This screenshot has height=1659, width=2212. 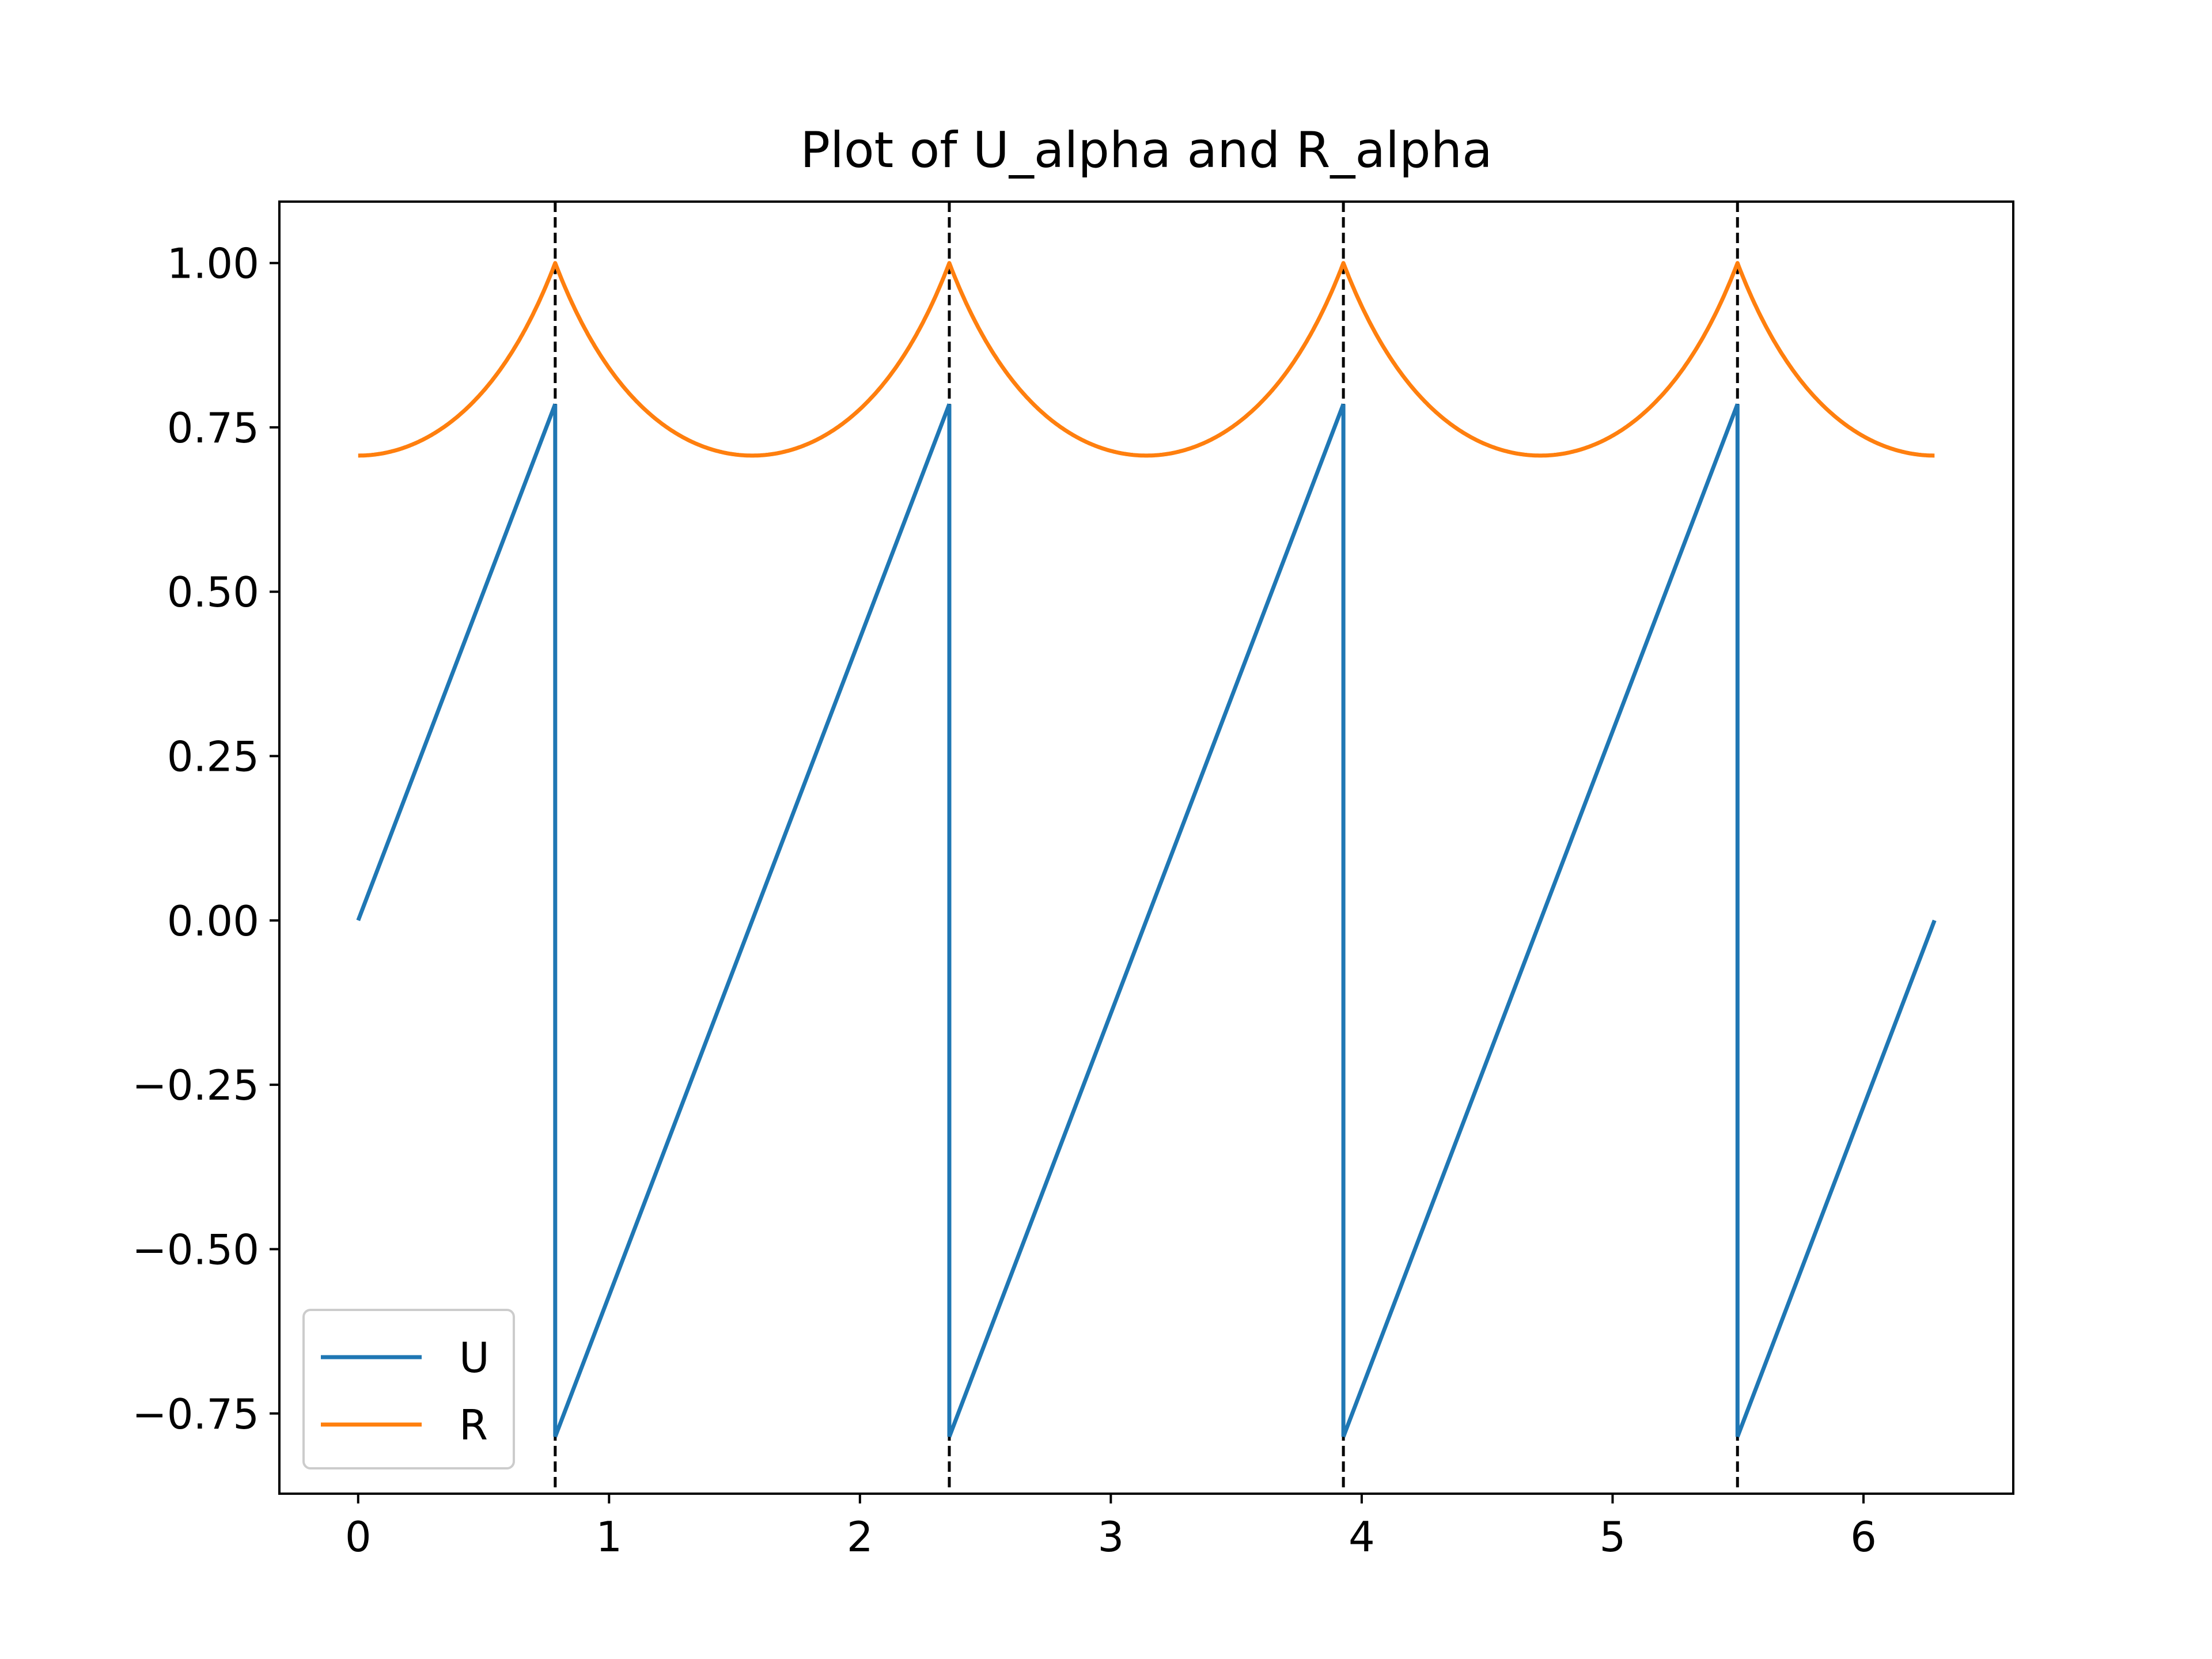 What do you see at coordinates (195, 1085) in the screenshot?
I see `y-tick-label: −0.25` at bounding box center [195, 1085].